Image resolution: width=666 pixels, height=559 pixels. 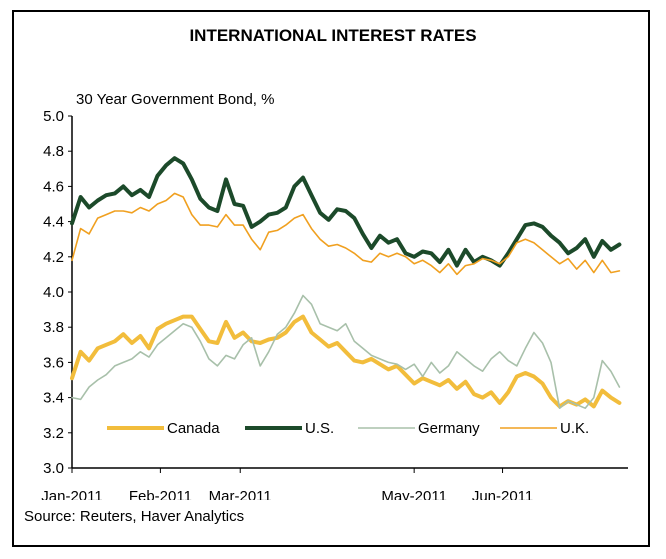 What do you see at coordinates (53, 292) in the screenshot?
I see `y-tick-label: 4.0` at bounding box center [53, 292].